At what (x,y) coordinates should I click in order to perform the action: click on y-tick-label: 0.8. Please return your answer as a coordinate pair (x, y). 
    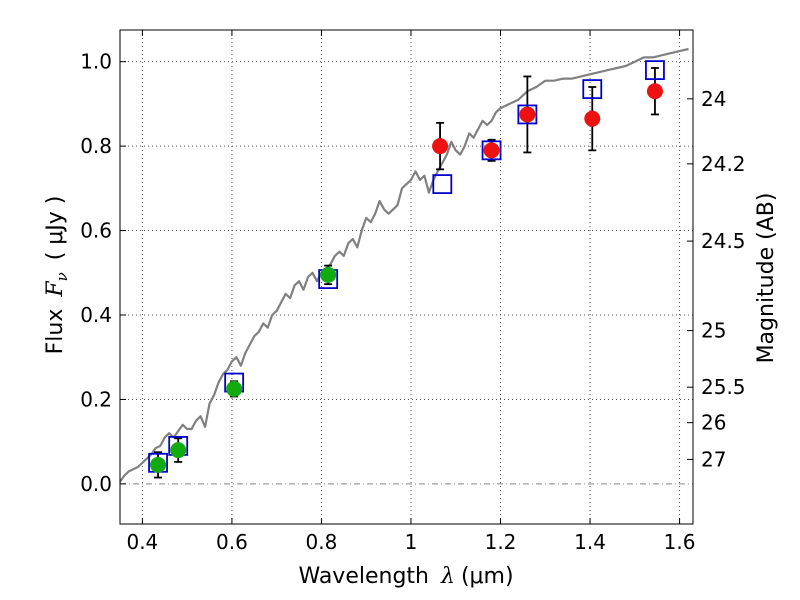
    Looking at the image, I should click on (96, 146).